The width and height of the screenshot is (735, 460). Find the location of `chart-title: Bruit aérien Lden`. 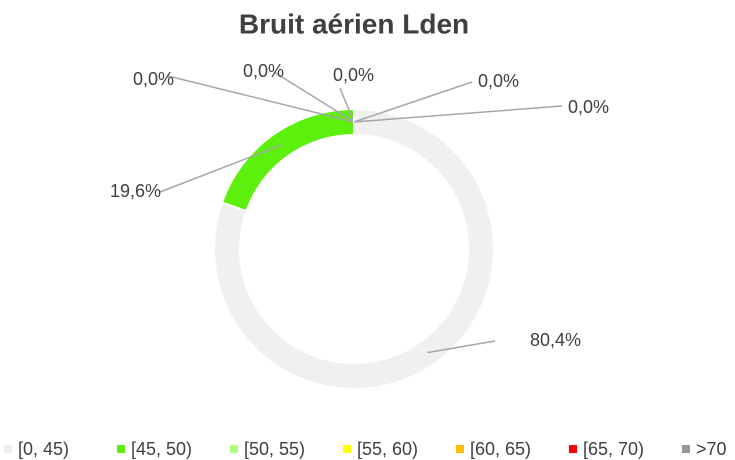

chart-title: Bruit aérien Lden is located at coordinates (354, 23).